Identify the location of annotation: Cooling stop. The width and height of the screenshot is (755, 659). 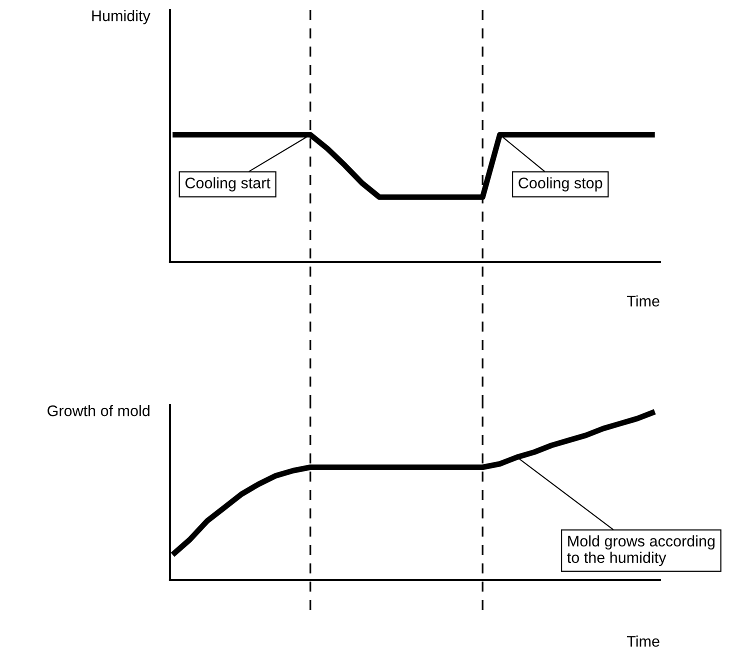
(560, 184).